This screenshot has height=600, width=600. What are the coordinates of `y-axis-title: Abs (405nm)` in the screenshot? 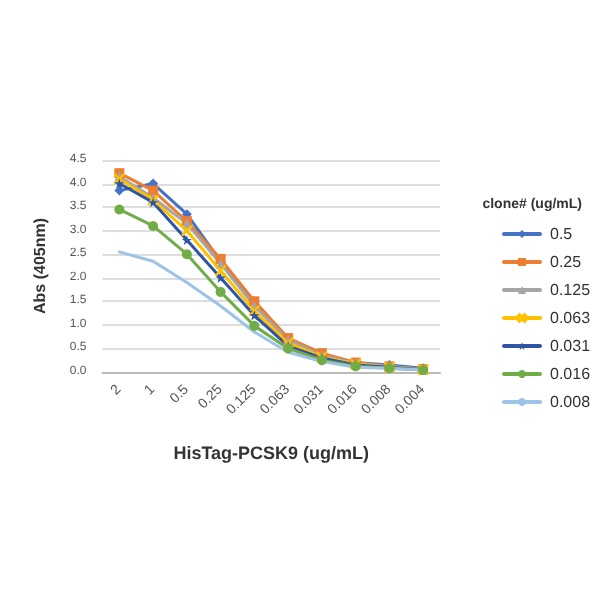 It's located at (40, 266).